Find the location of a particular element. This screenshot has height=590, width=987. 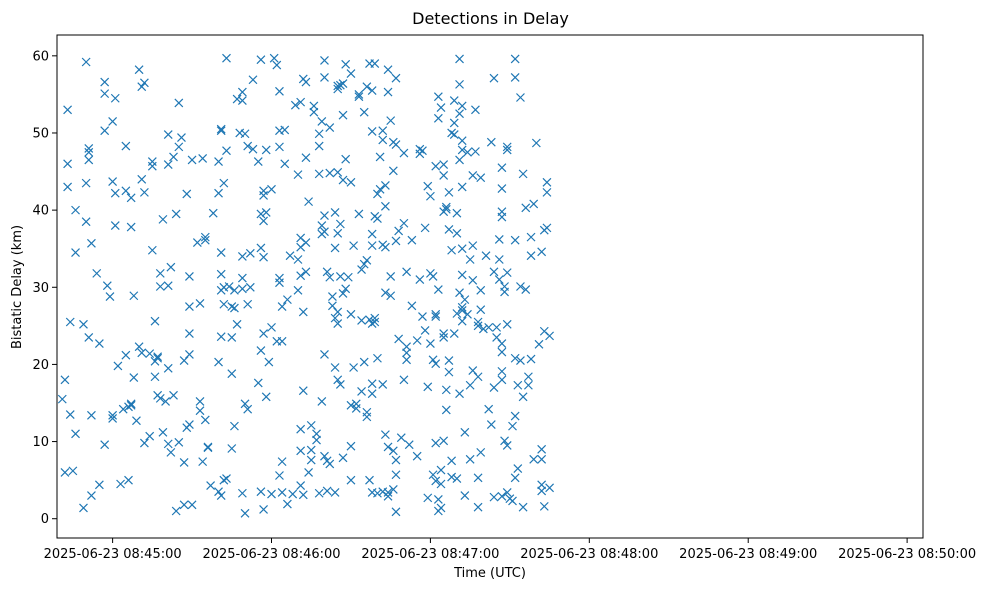

y-tick-label-5: 50 is located at coordinates (40, 133).